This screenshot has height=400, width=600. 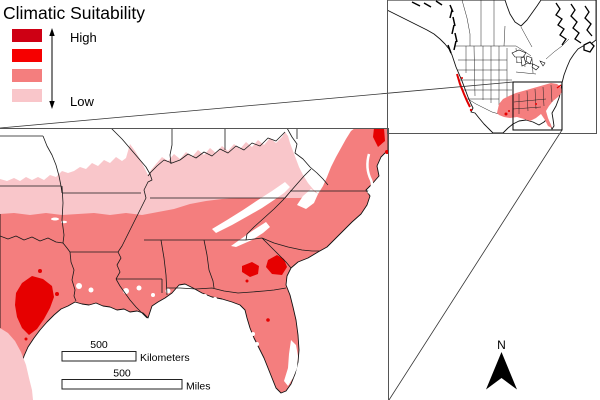 What do you see at coordinates (83, 37) in the screenshot?
I see `legend-high-label: High` at bounding box center [83, 37].